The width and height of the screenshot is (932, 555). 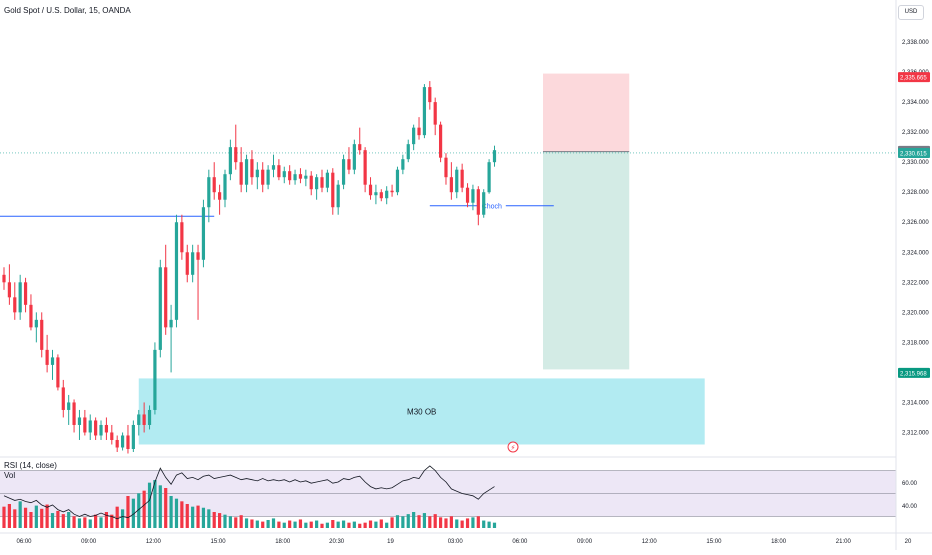 I want to click on price-tick-label: 2,338.000, so click(x=915, y=43).